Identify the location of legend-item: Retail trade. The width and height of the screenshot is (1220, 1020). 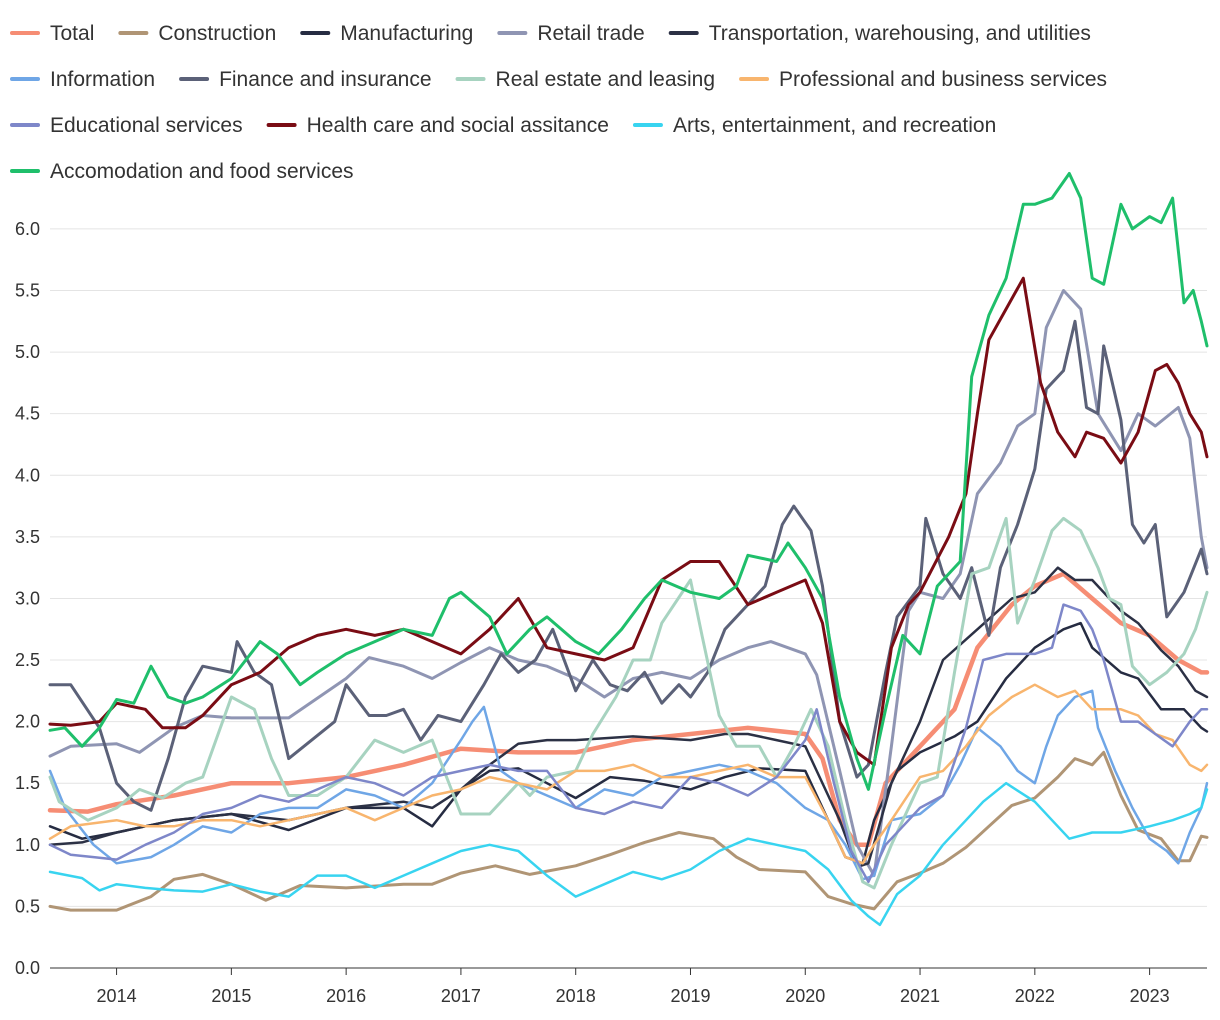
(571, 33).